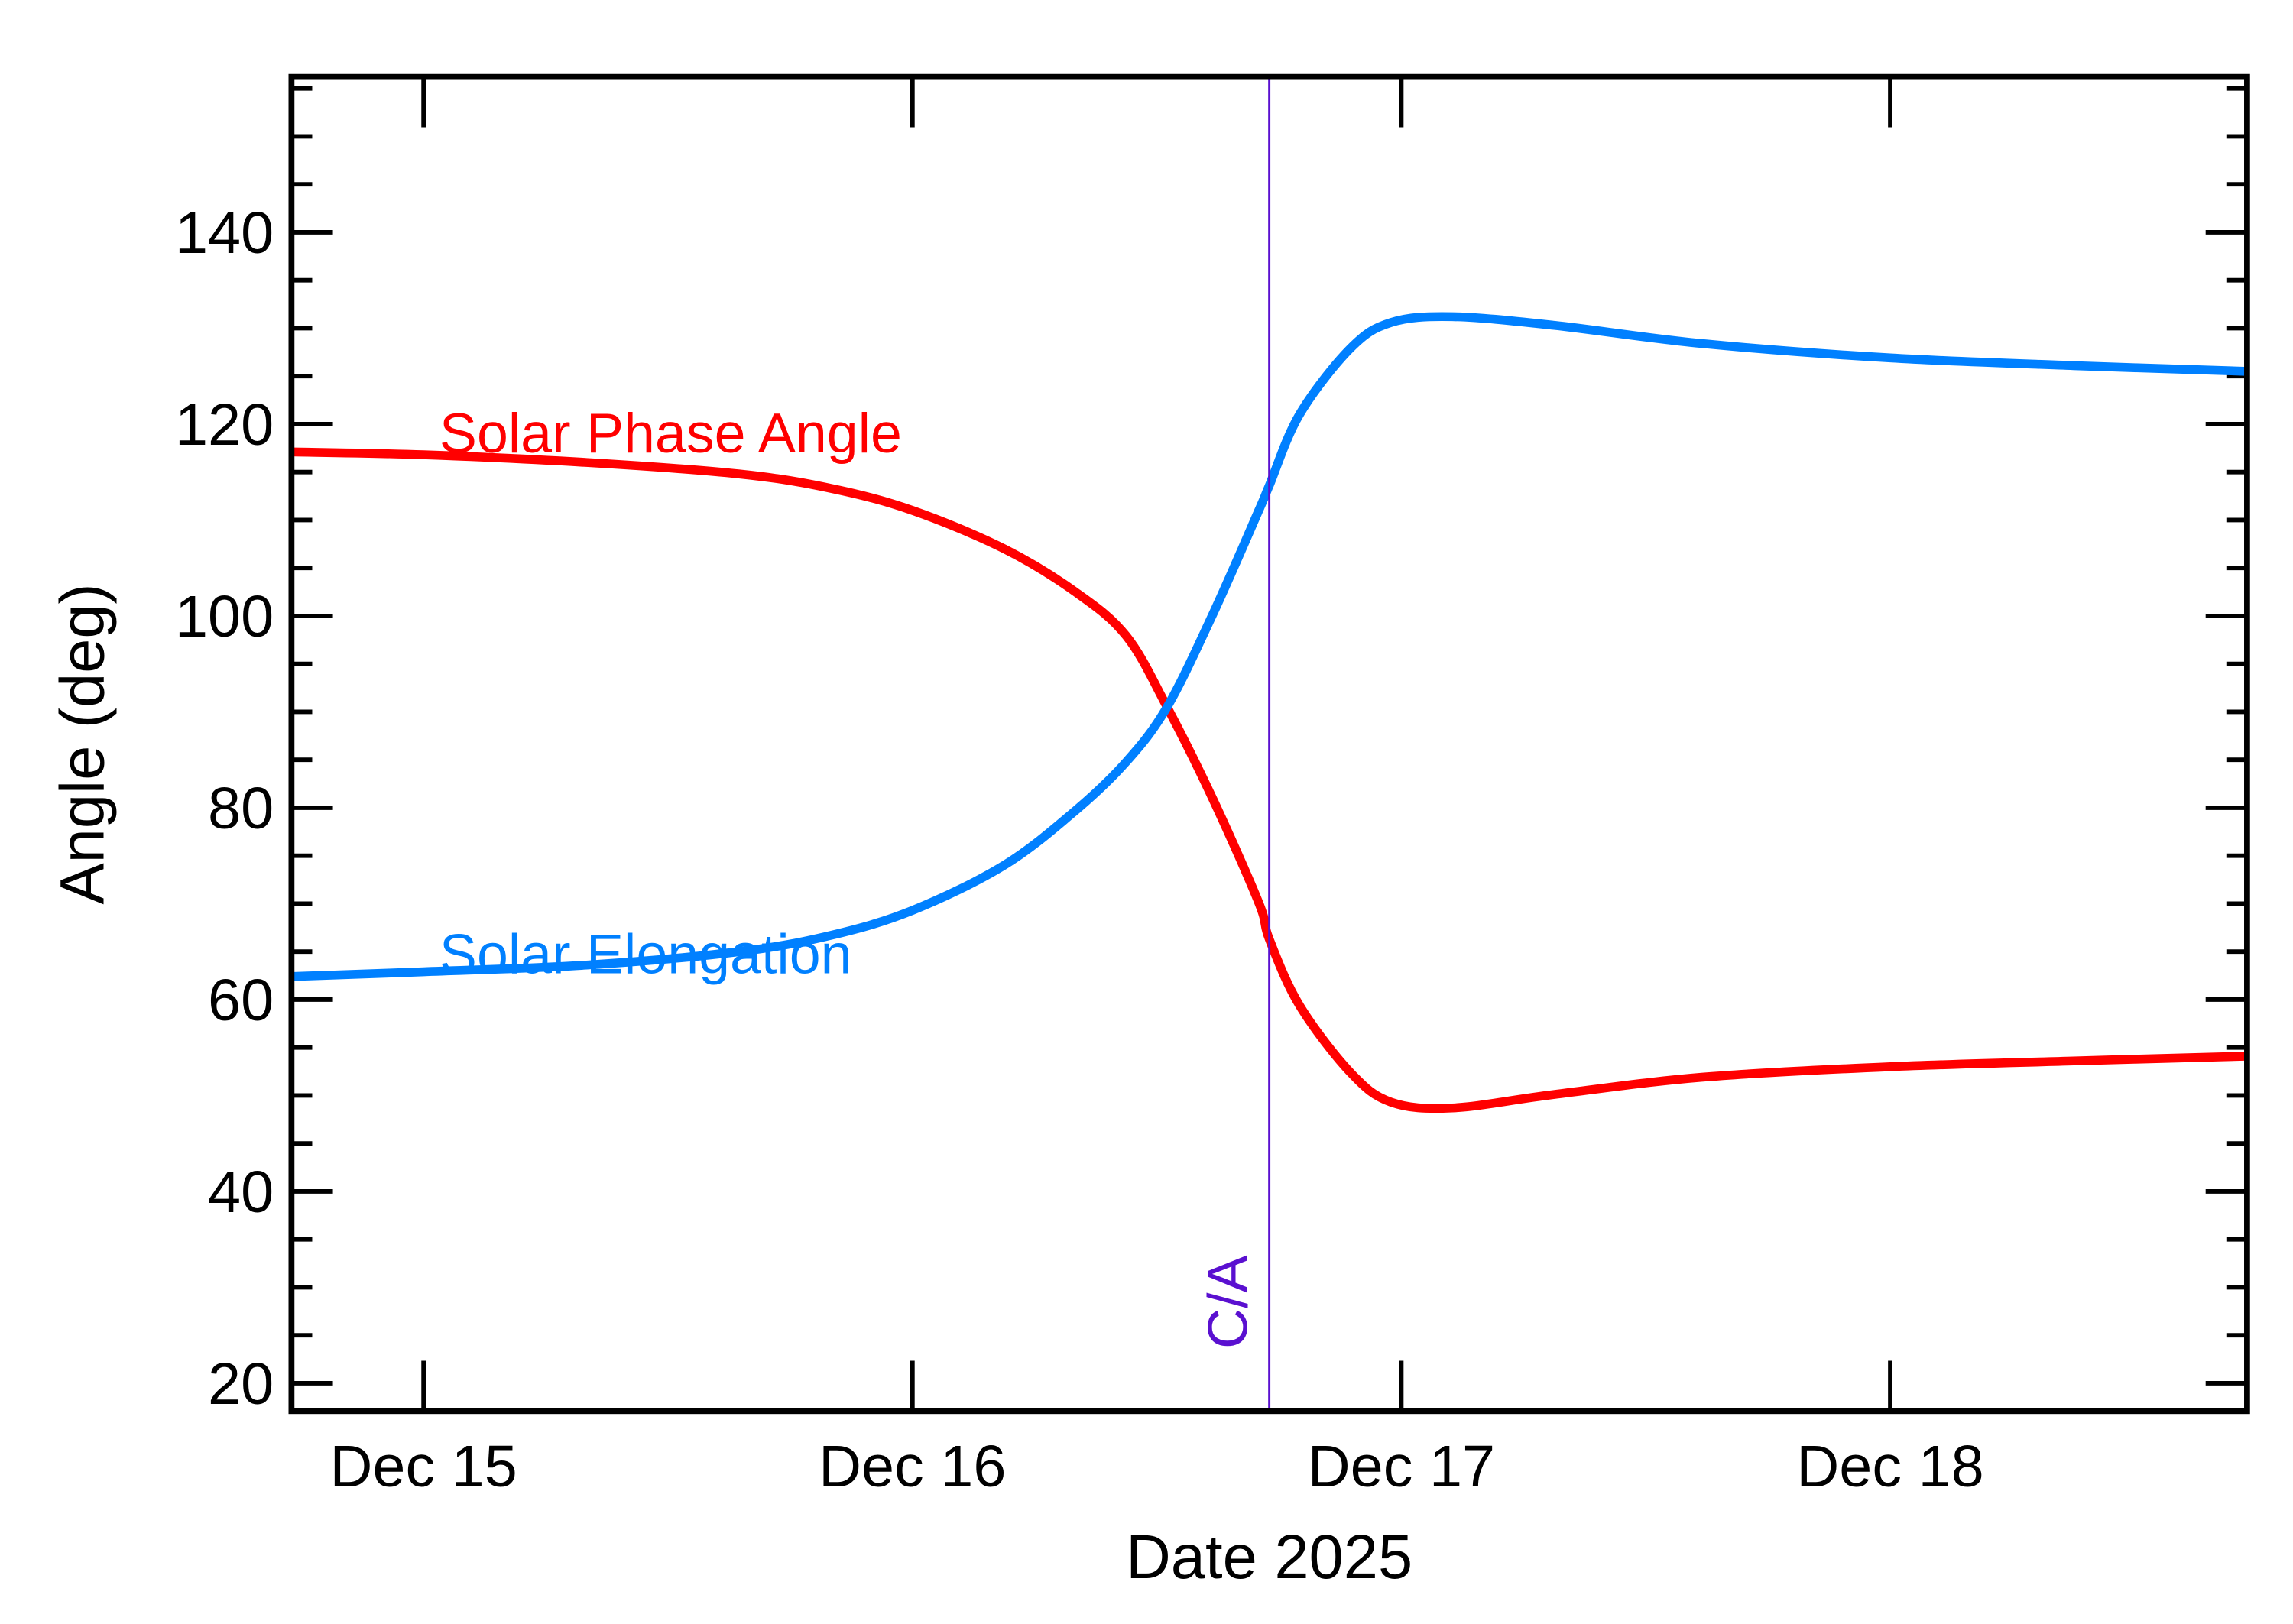 This screenshot has width=2293, height=1624. What do you see at coordinates (225, 233) in the screenshot?
I see `y-tick-label: 140` at bounding box center [225, 233].